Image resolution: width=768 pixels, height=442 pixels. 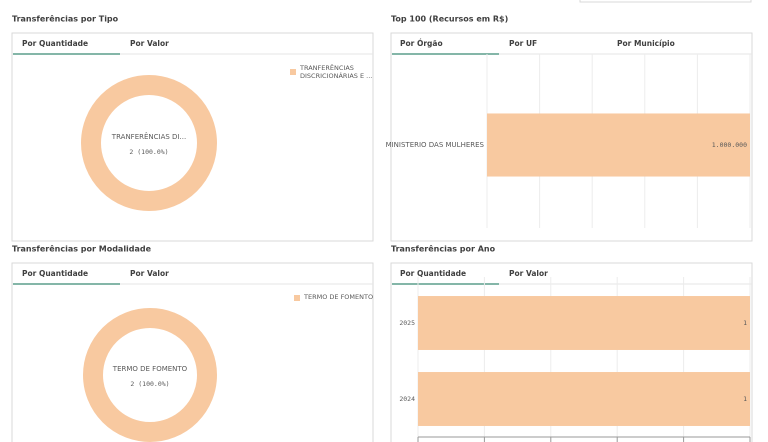 I want to click on tab: Por UF, so click(x=523, y=43).